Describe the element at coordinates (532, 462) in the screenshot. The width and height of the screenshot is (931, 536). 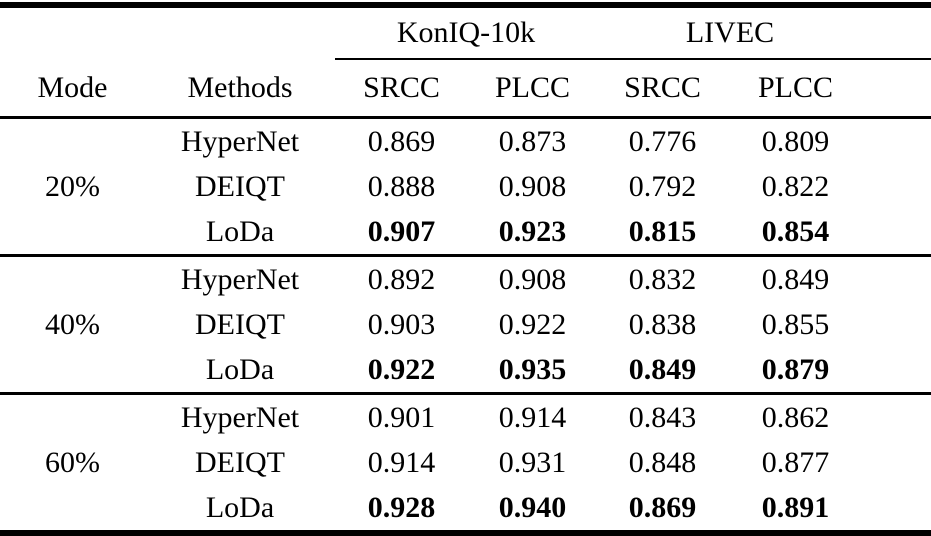
I see `metric-value: 0.931` at that location.